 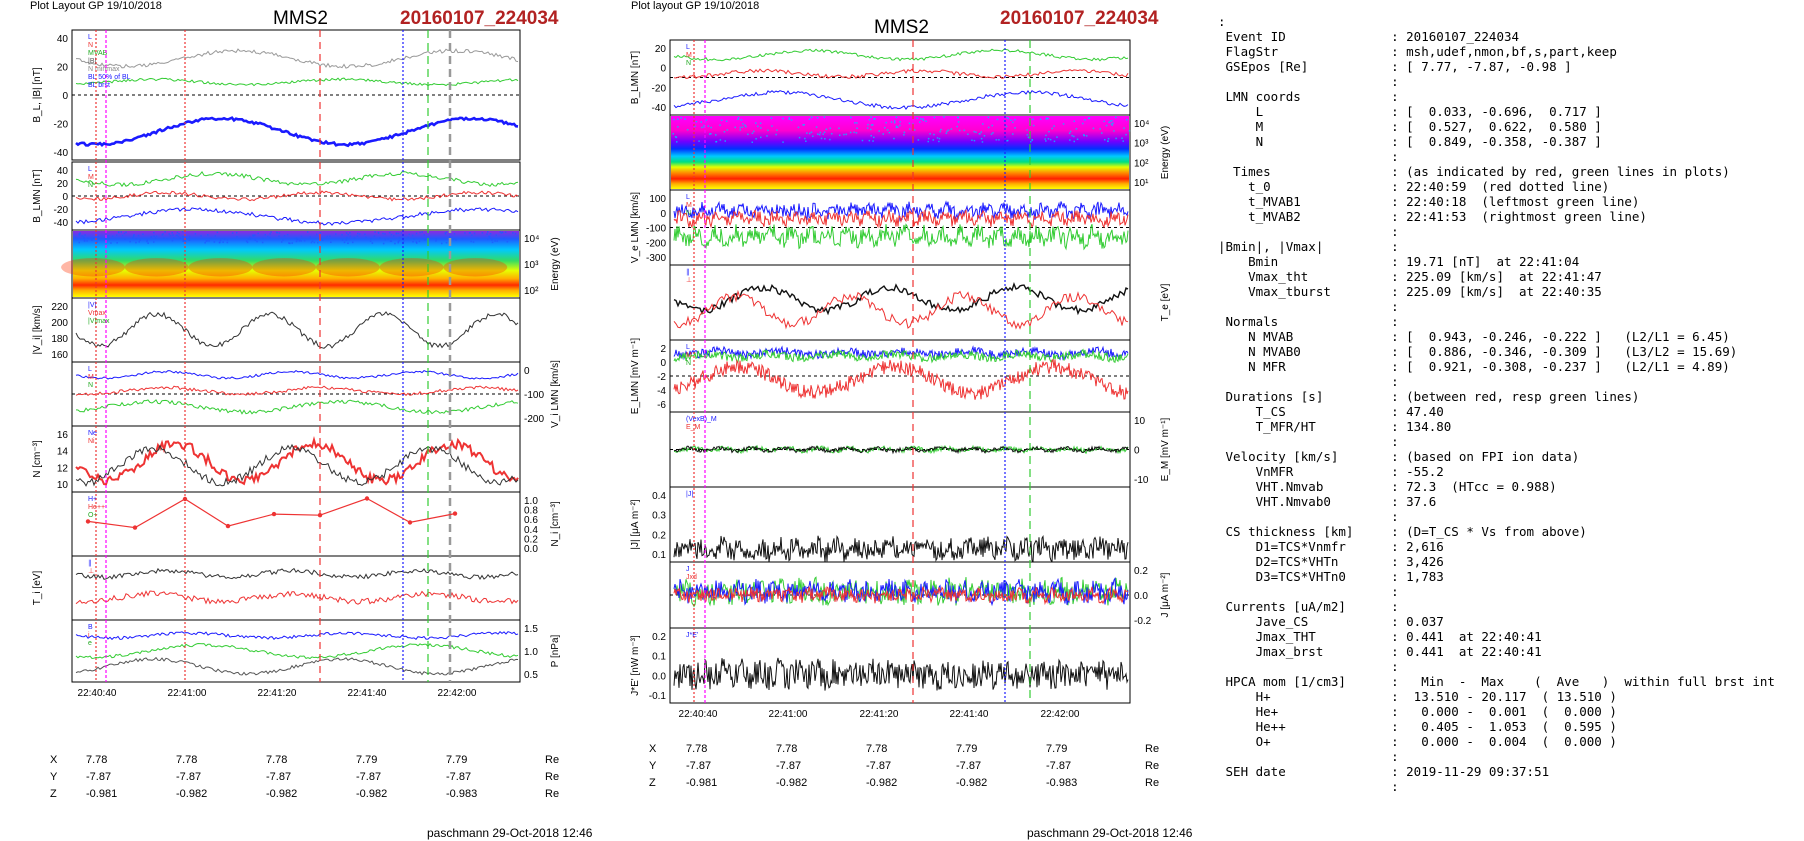 I want to click on left-mms-title: MMS2, so click(x=300, y=18).